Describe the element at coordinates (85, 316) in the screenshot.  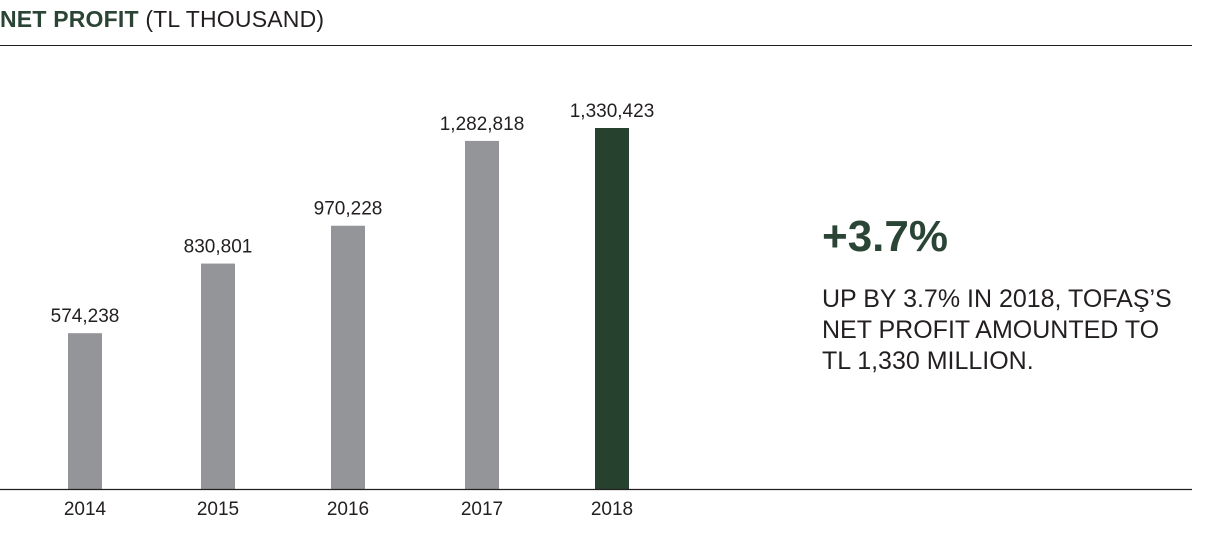
I see `value-label-2014: 574,238` at that location.